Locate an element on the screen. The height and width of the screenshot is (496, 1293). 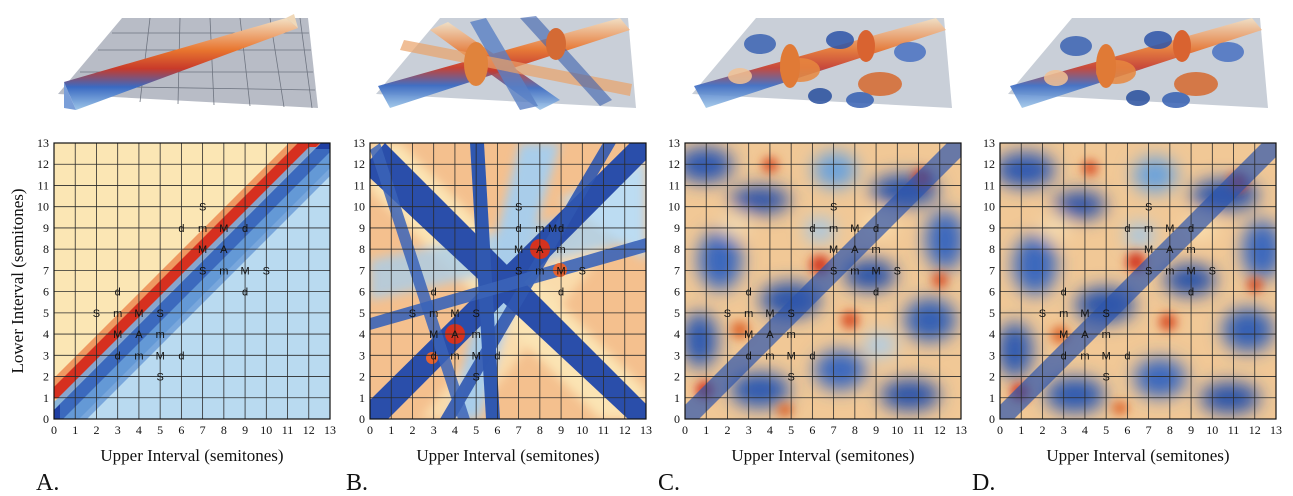
y-tick-label: 5 is located at coordinates (677, 313).